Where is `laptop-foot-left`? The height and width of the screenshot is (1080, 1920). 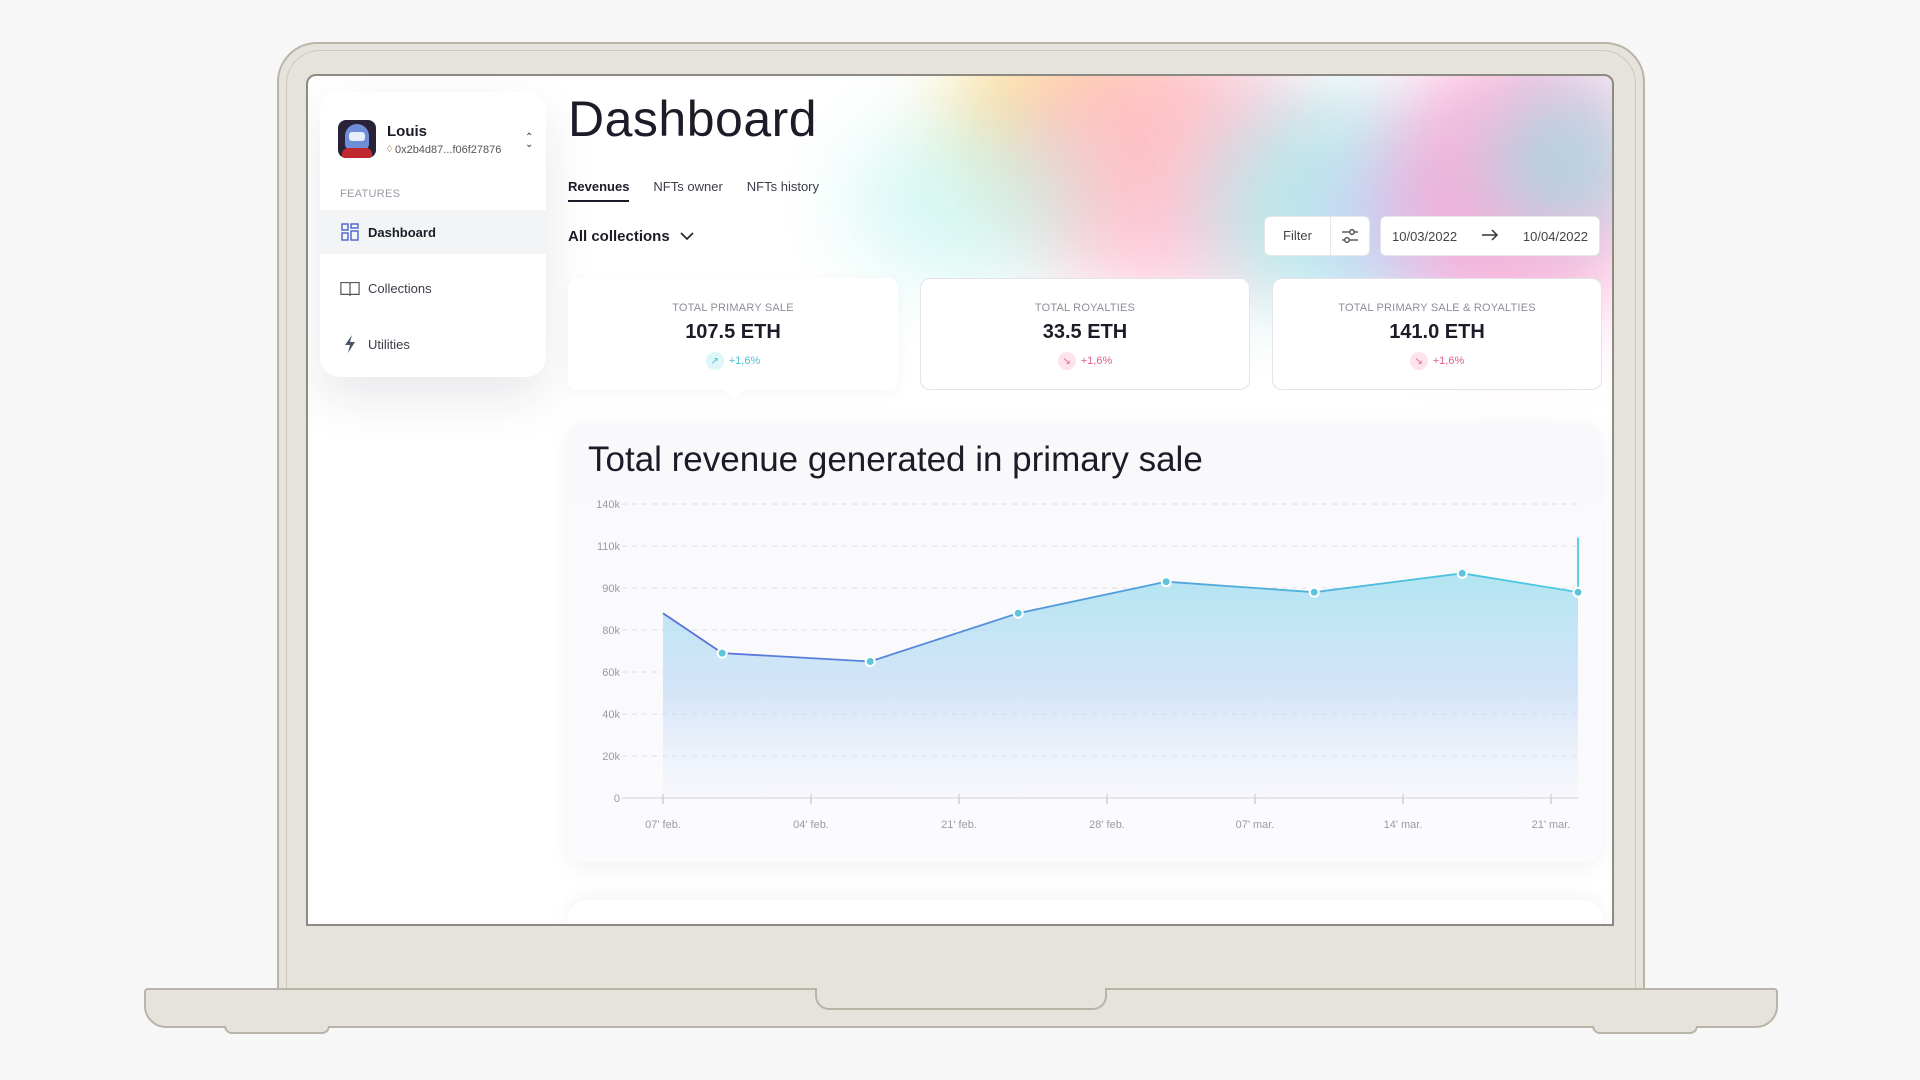
laptop-foot-left is located at coordinates (277, 1030).